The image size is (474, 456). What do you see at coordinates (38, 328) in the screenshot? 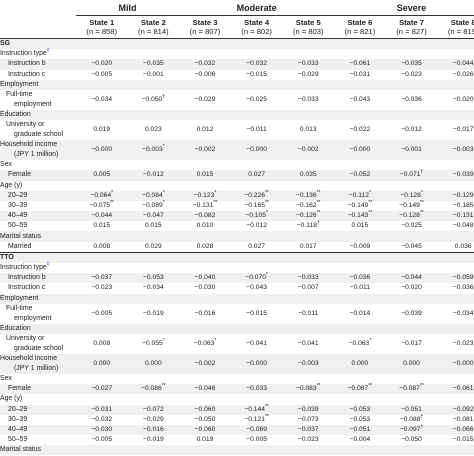
I see `row-label-cell: Education` at bounding box center [38, 328].